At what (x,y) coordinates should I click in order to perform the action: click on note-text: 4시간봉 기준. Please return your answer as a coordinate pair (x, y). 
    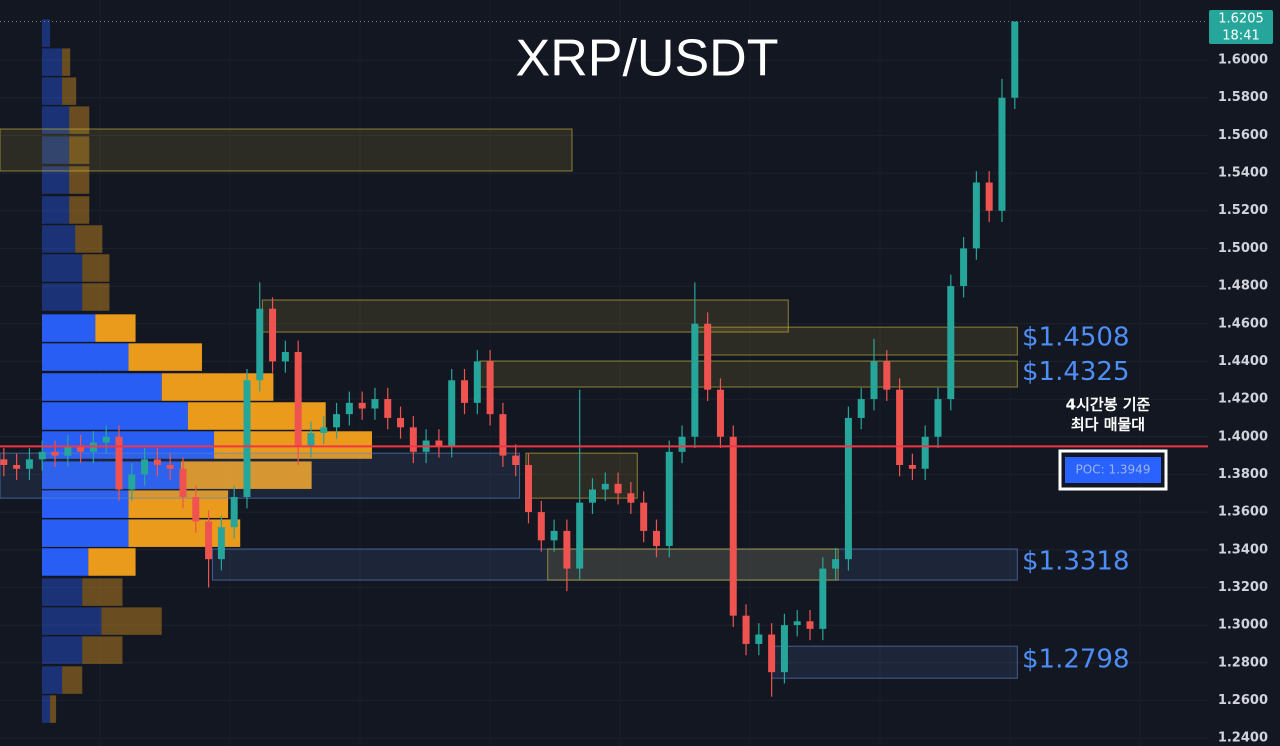
    Looking at the image, I should click on (1108, 405).